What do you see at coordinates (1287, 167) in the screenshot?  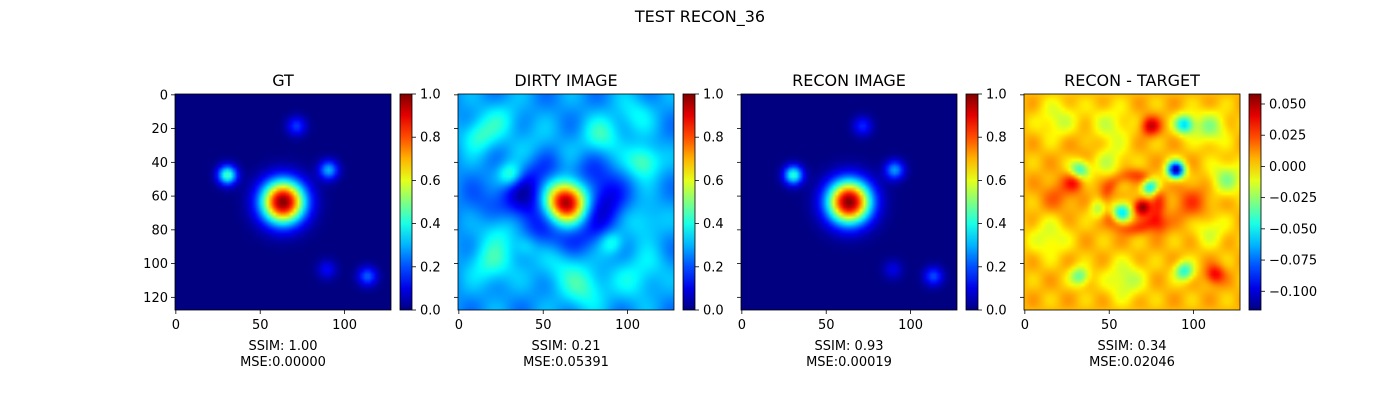 I see `colorbar-tick-label: 0.000` at bounding box center [1287, 167].